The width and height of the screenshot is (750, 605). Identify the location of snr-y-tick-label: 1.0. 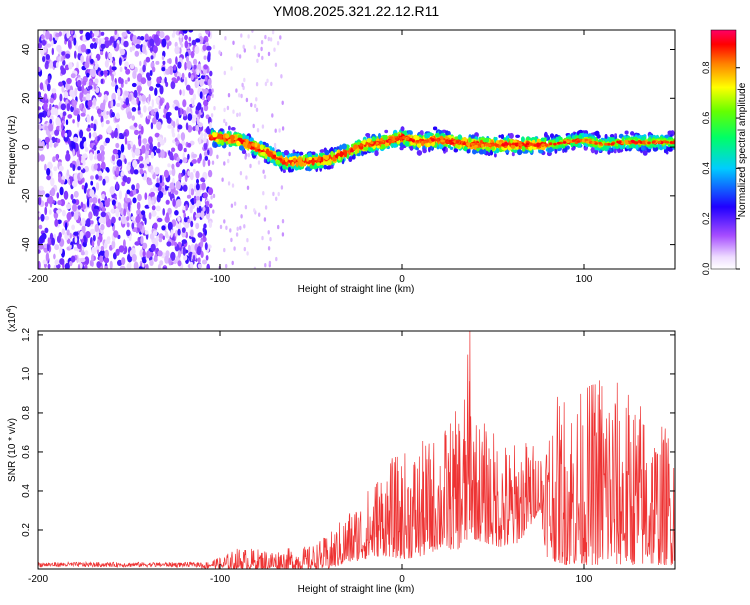
(26, 374).